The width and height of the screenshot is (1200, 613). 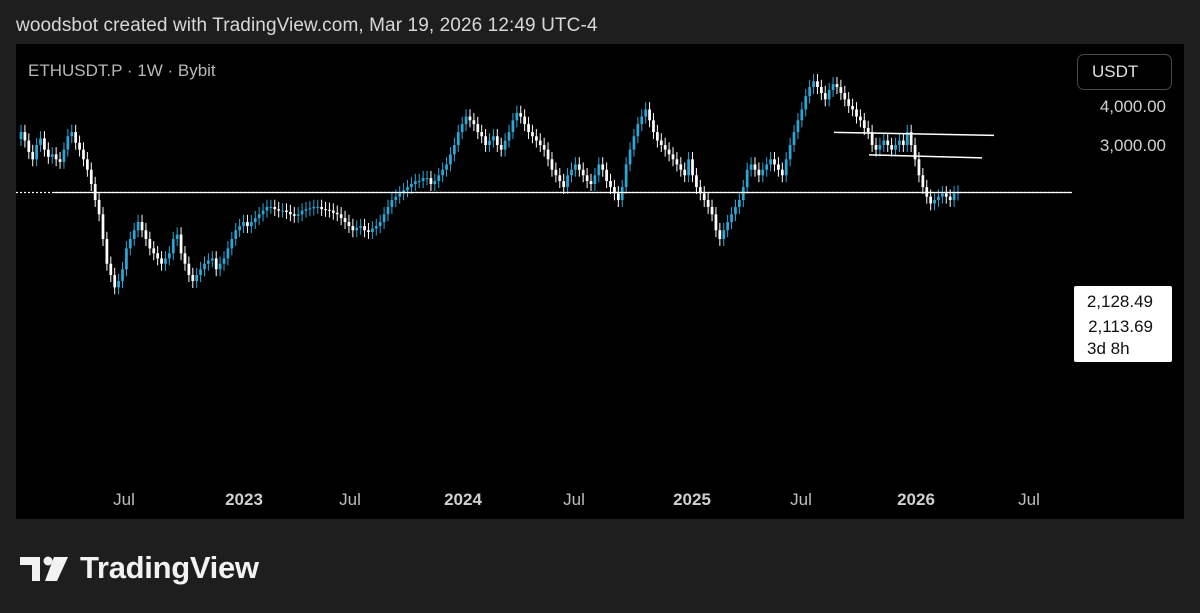 I want to click on resistance-line-lower, so click(x=925, y=156).